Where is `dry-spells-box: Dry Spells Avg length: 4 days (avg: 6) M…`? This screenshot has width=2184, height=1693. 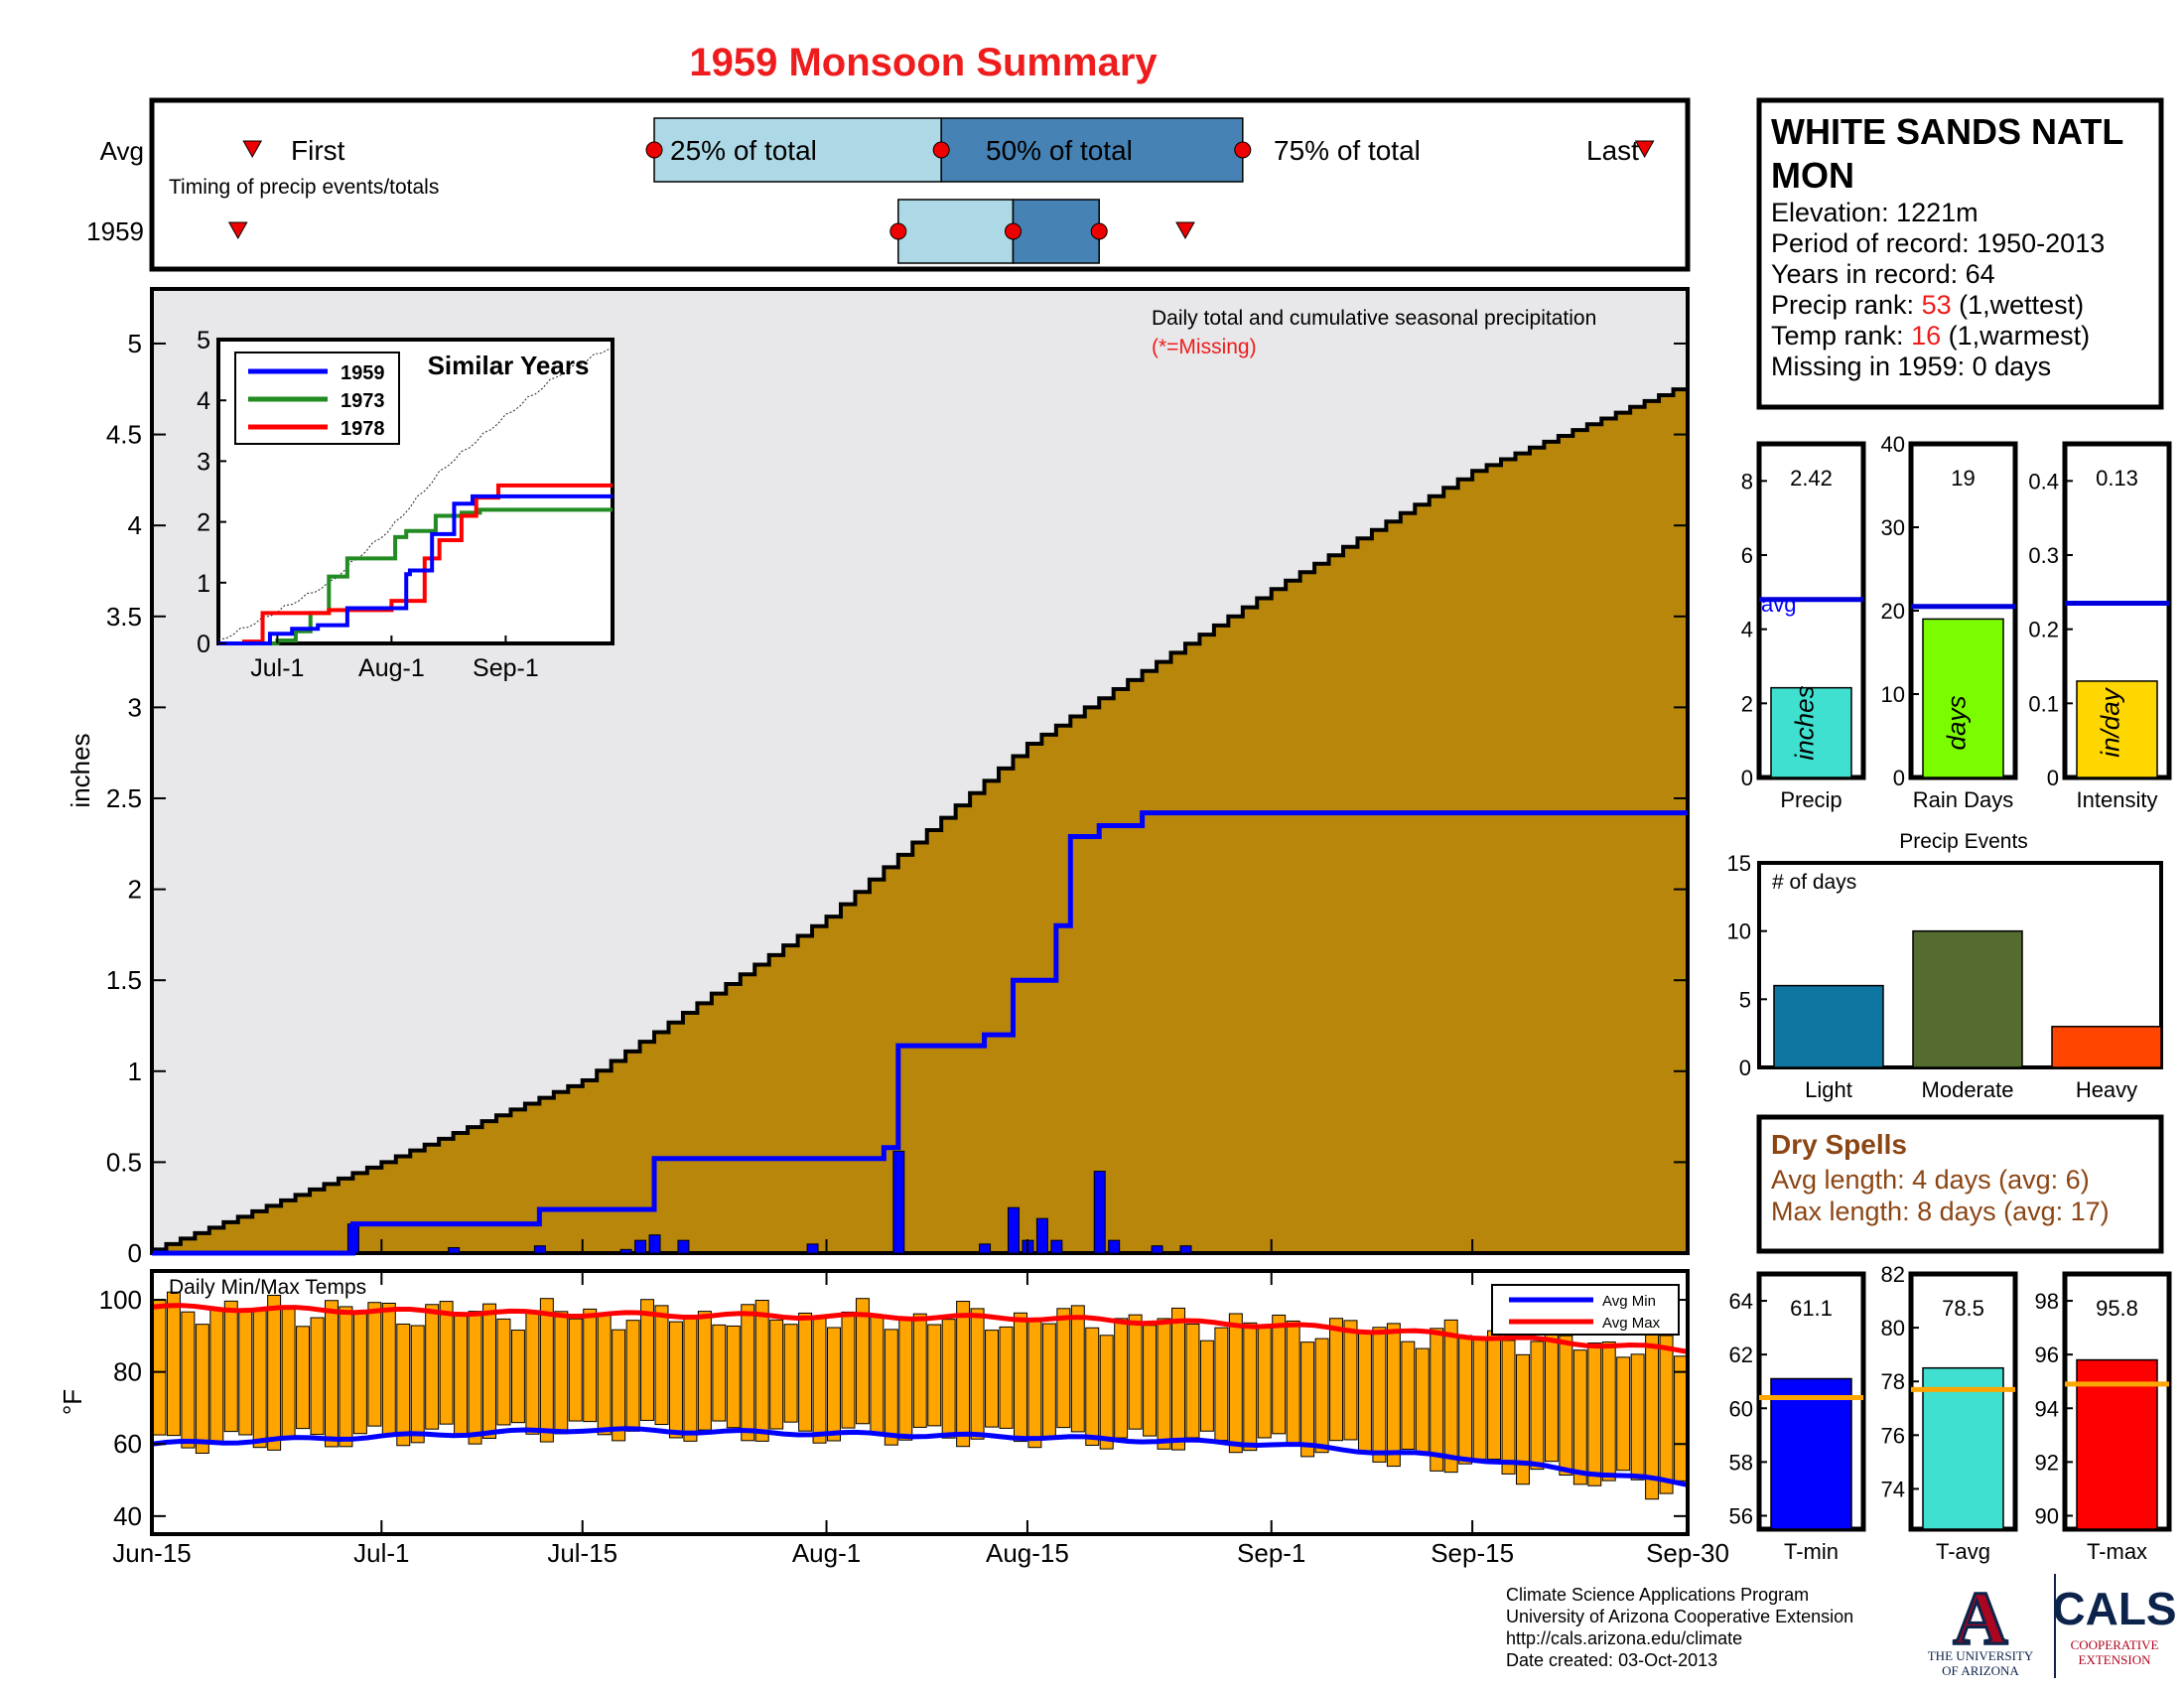
dry-spells-box: Dry Spells Avg length: 4 days (avg: 6) M… is located at coordinates (1960, 1184).